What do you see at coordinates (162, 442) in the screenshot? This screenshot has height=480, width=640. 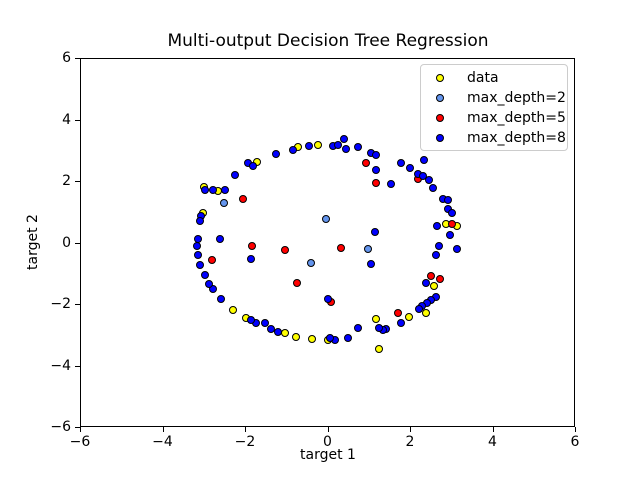 I see `x-tick-label: −4` at bounding box center [162, 442].